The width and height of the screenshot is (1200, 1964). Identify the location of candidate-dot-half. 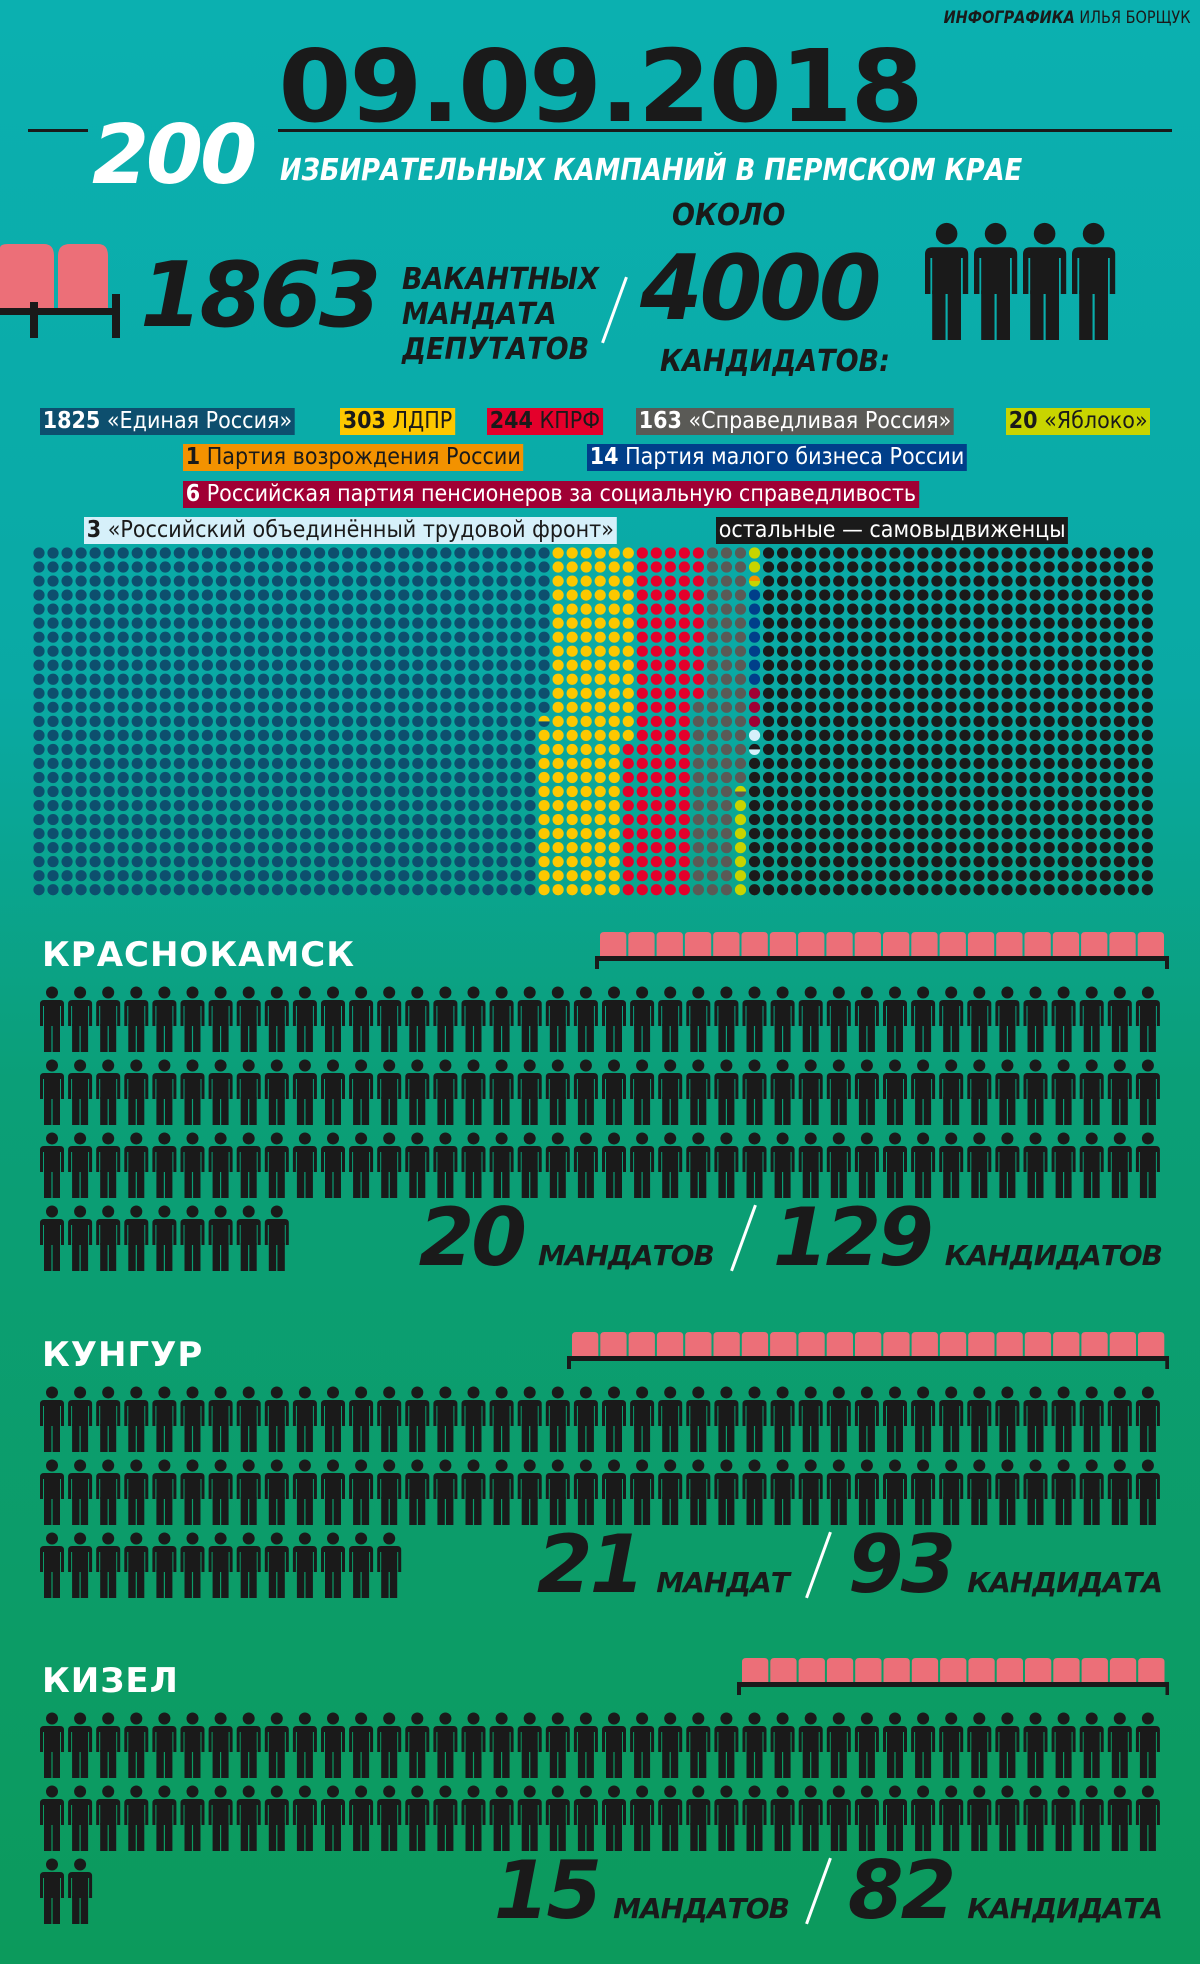
(544, 724).